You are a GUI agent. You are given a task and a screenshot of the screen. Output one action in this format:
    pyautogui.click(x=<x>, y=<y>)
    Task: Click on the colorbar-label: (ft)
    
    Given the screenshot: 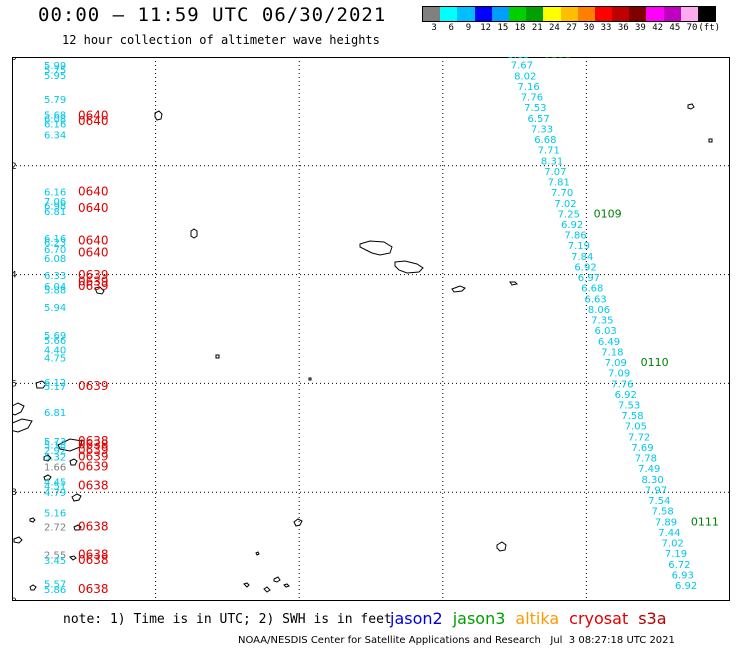 What is the action you would take?
    pyautogui.click(x=709, y=28)
    